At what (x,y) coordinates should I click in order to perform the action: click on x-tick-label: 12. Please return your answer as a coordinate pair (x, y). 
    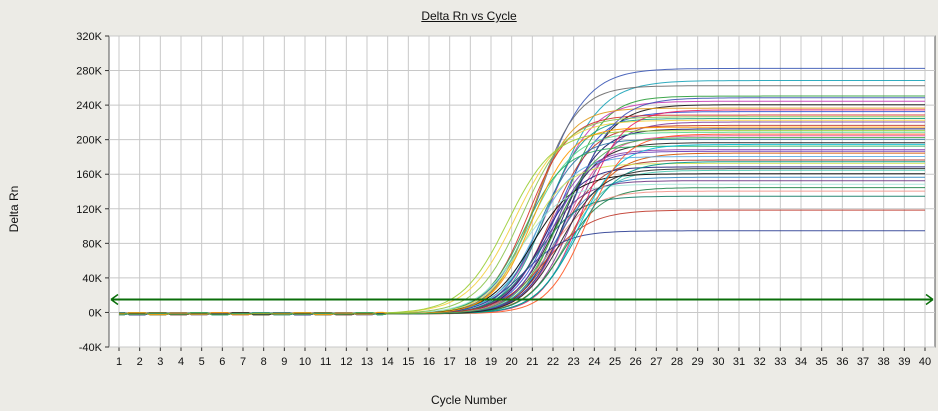
    Looking at the image, I should click on (346, 362).